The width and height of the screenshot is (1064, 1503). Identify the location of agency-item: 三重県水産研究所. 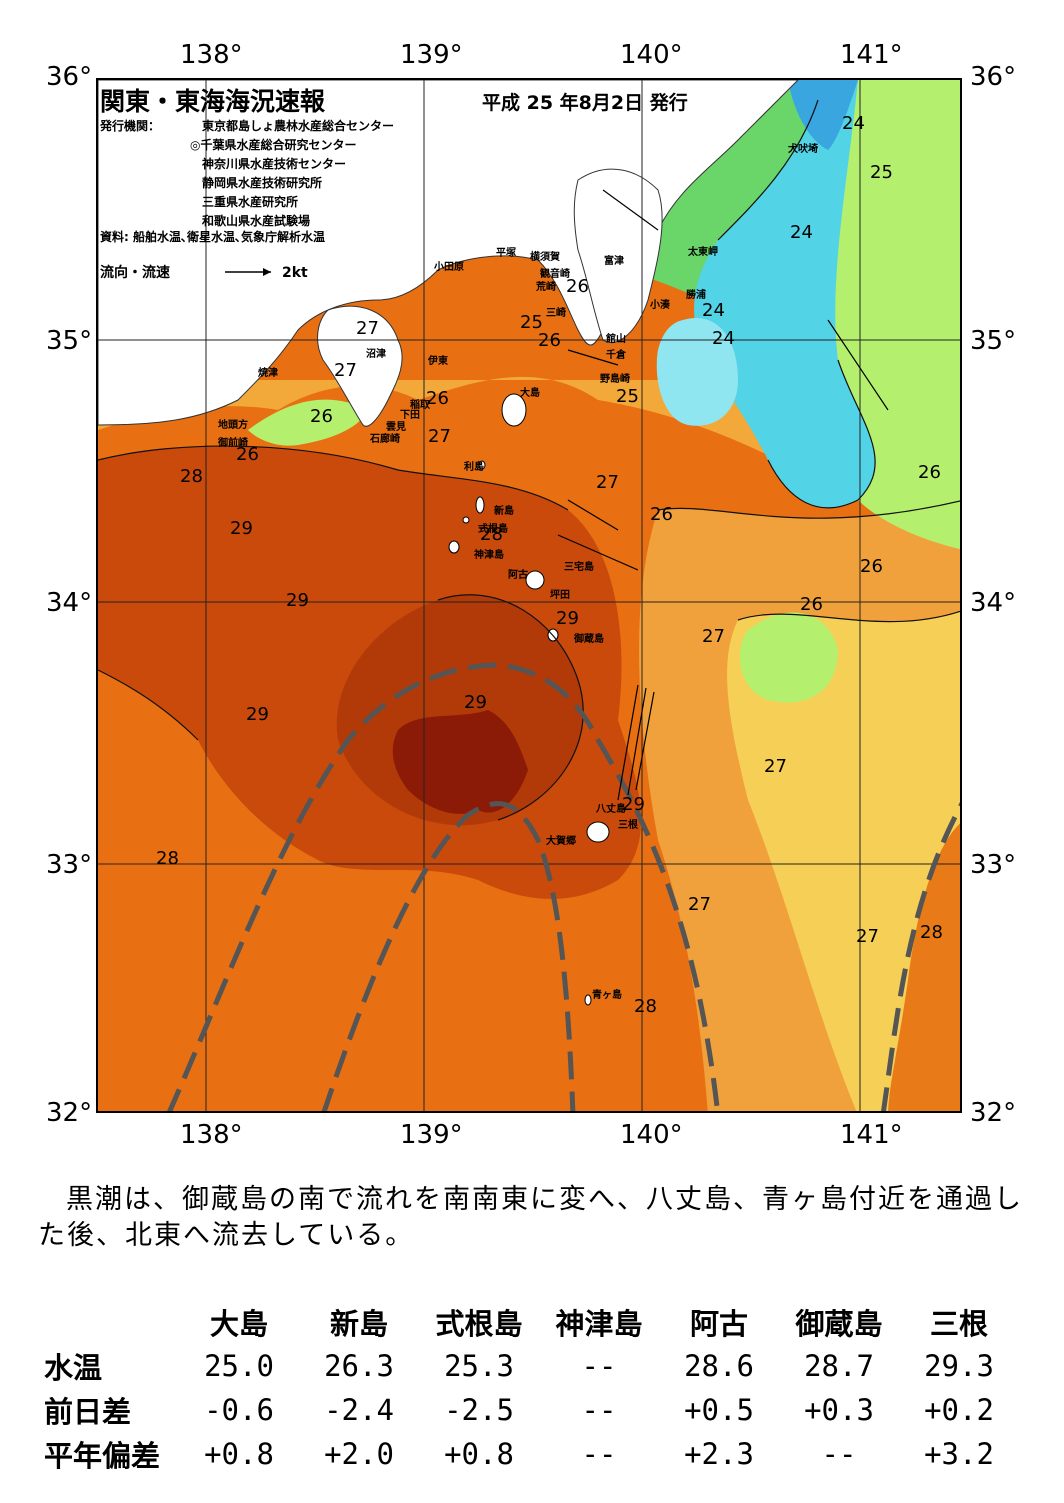
(250, 202).